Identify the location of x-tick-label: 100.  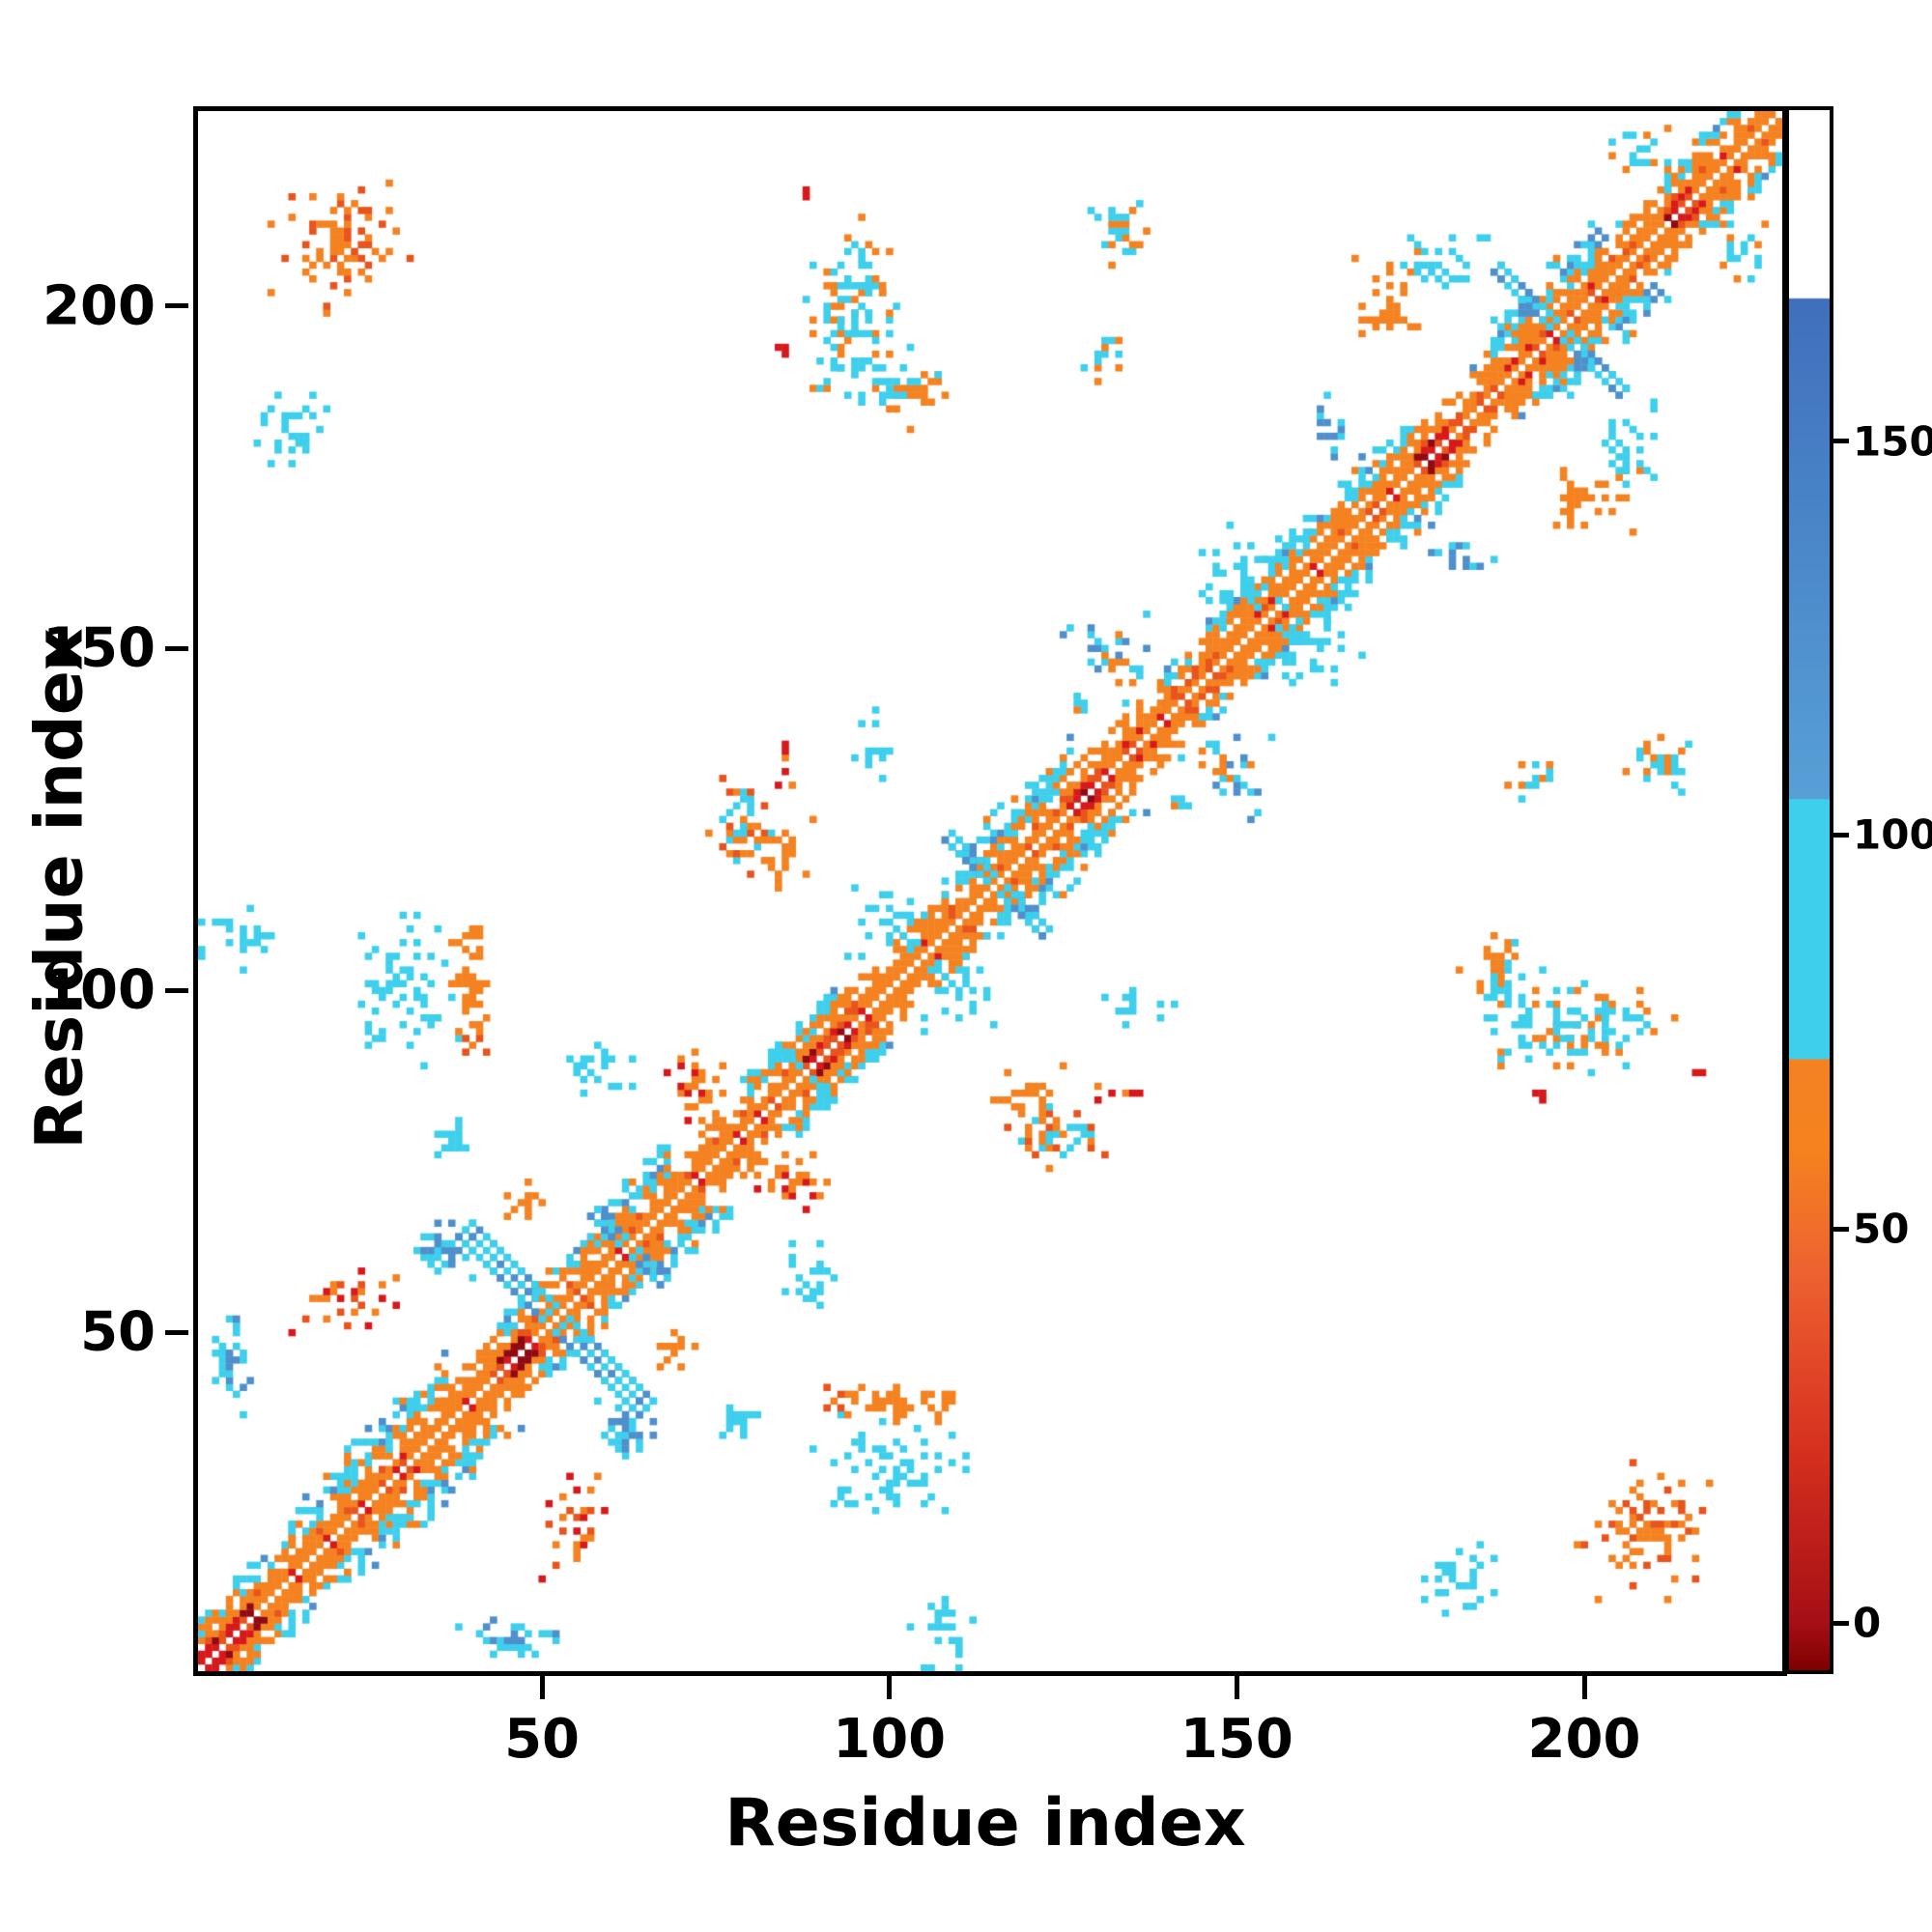
(890, 1739).